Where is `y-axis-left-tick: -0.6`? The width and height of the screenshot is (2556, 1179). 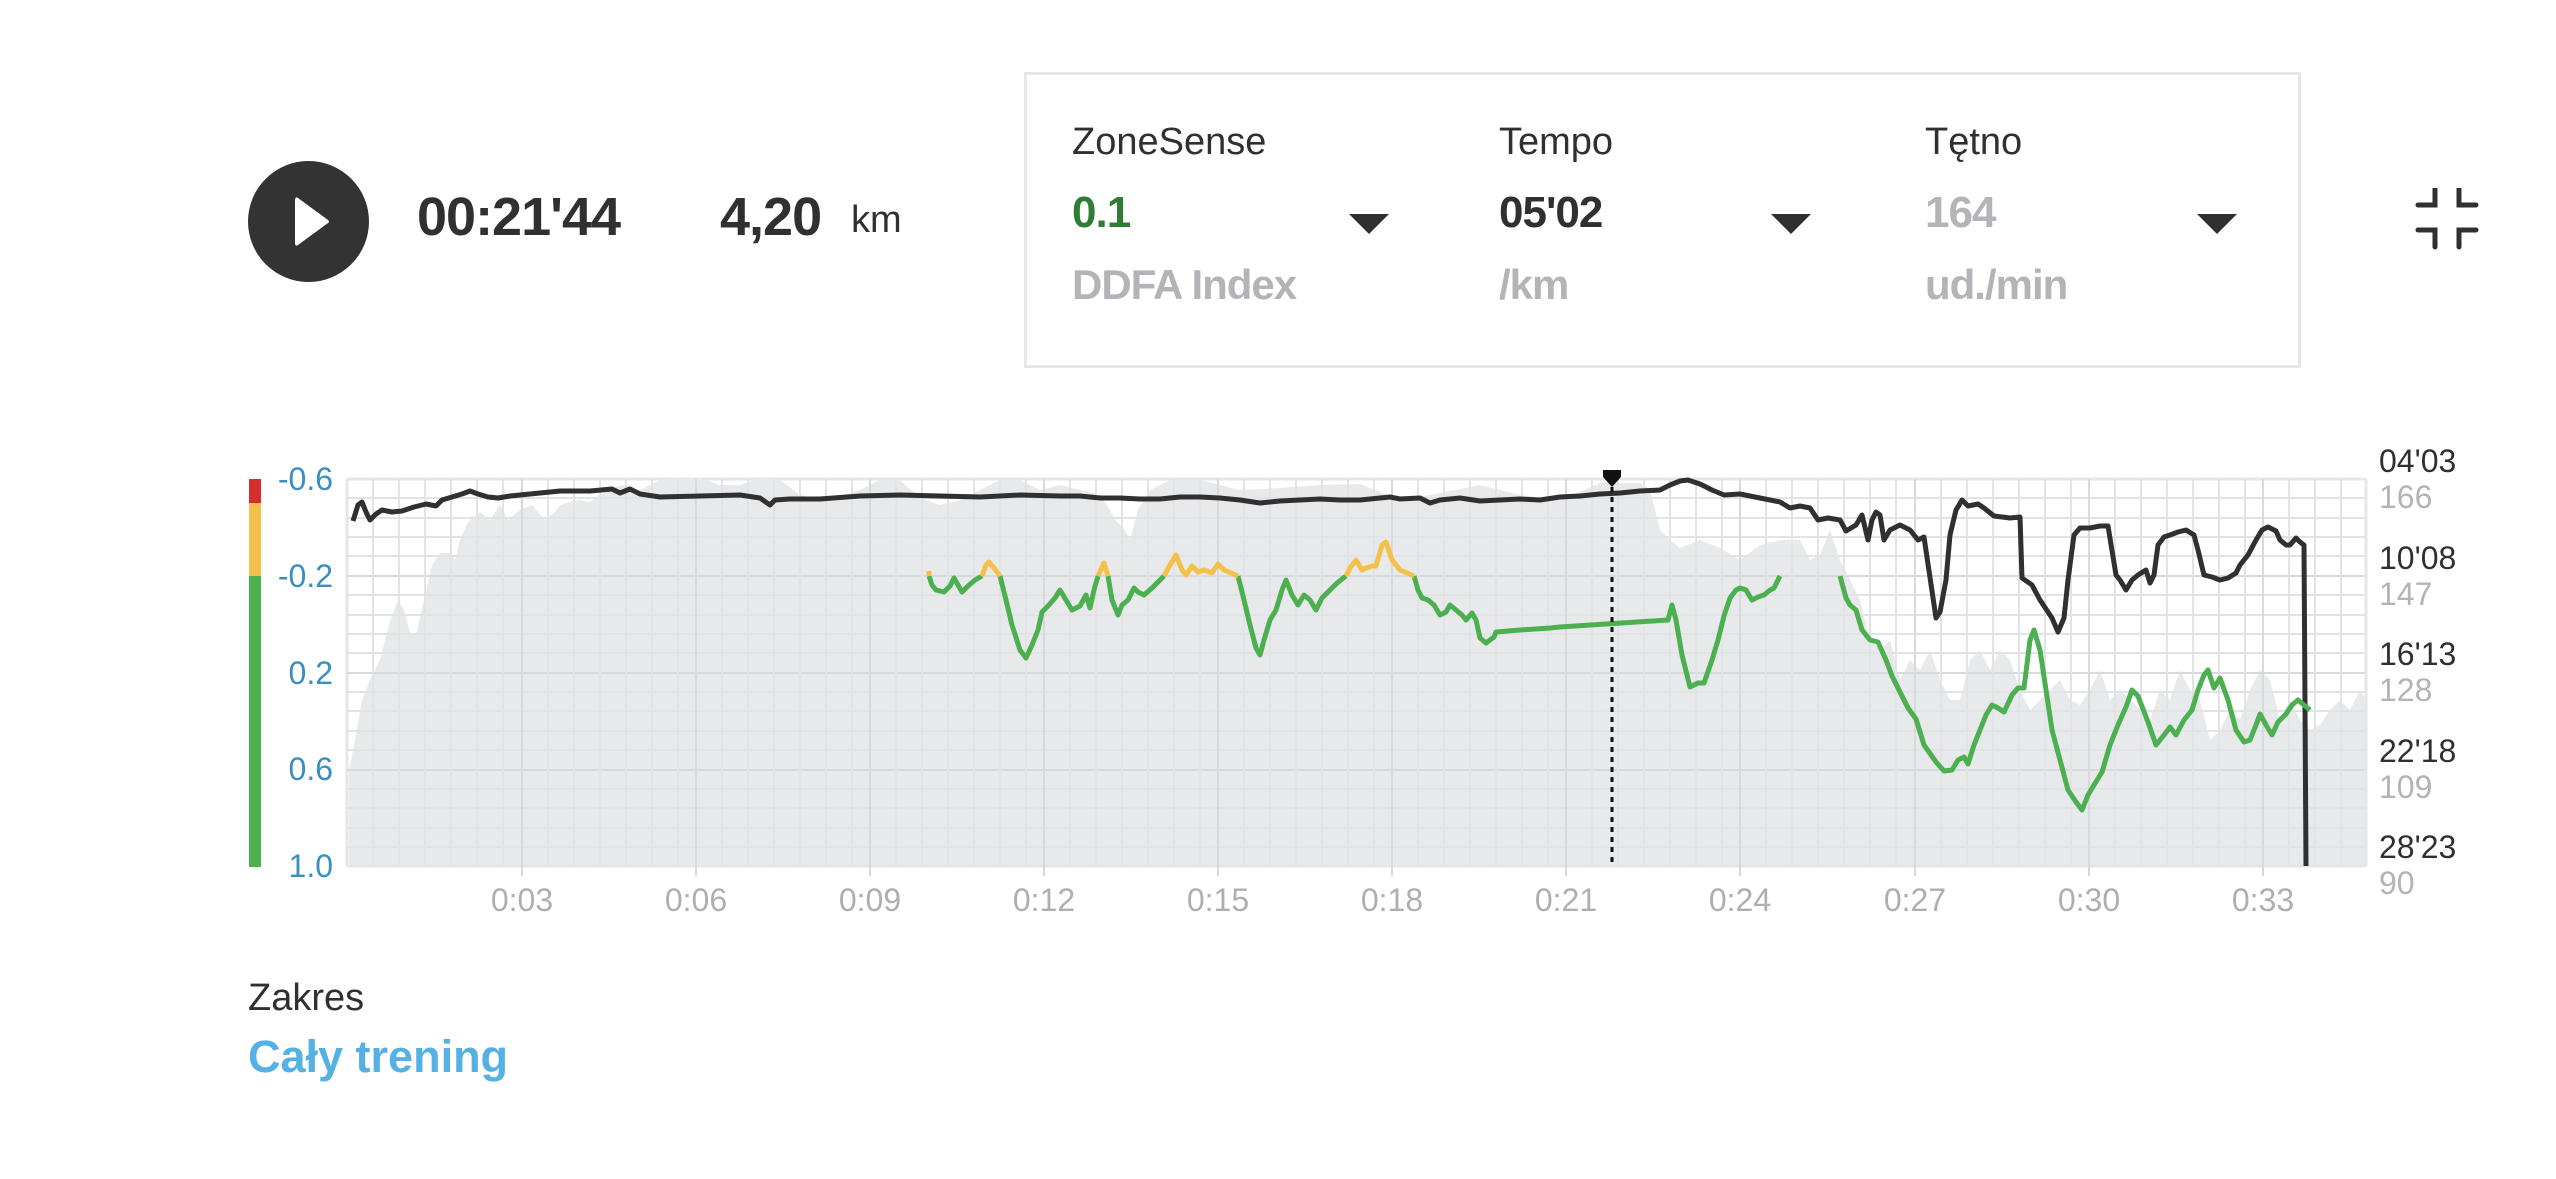 y-axis-left-tick: -0.6 is located at coordinates (305, 479).